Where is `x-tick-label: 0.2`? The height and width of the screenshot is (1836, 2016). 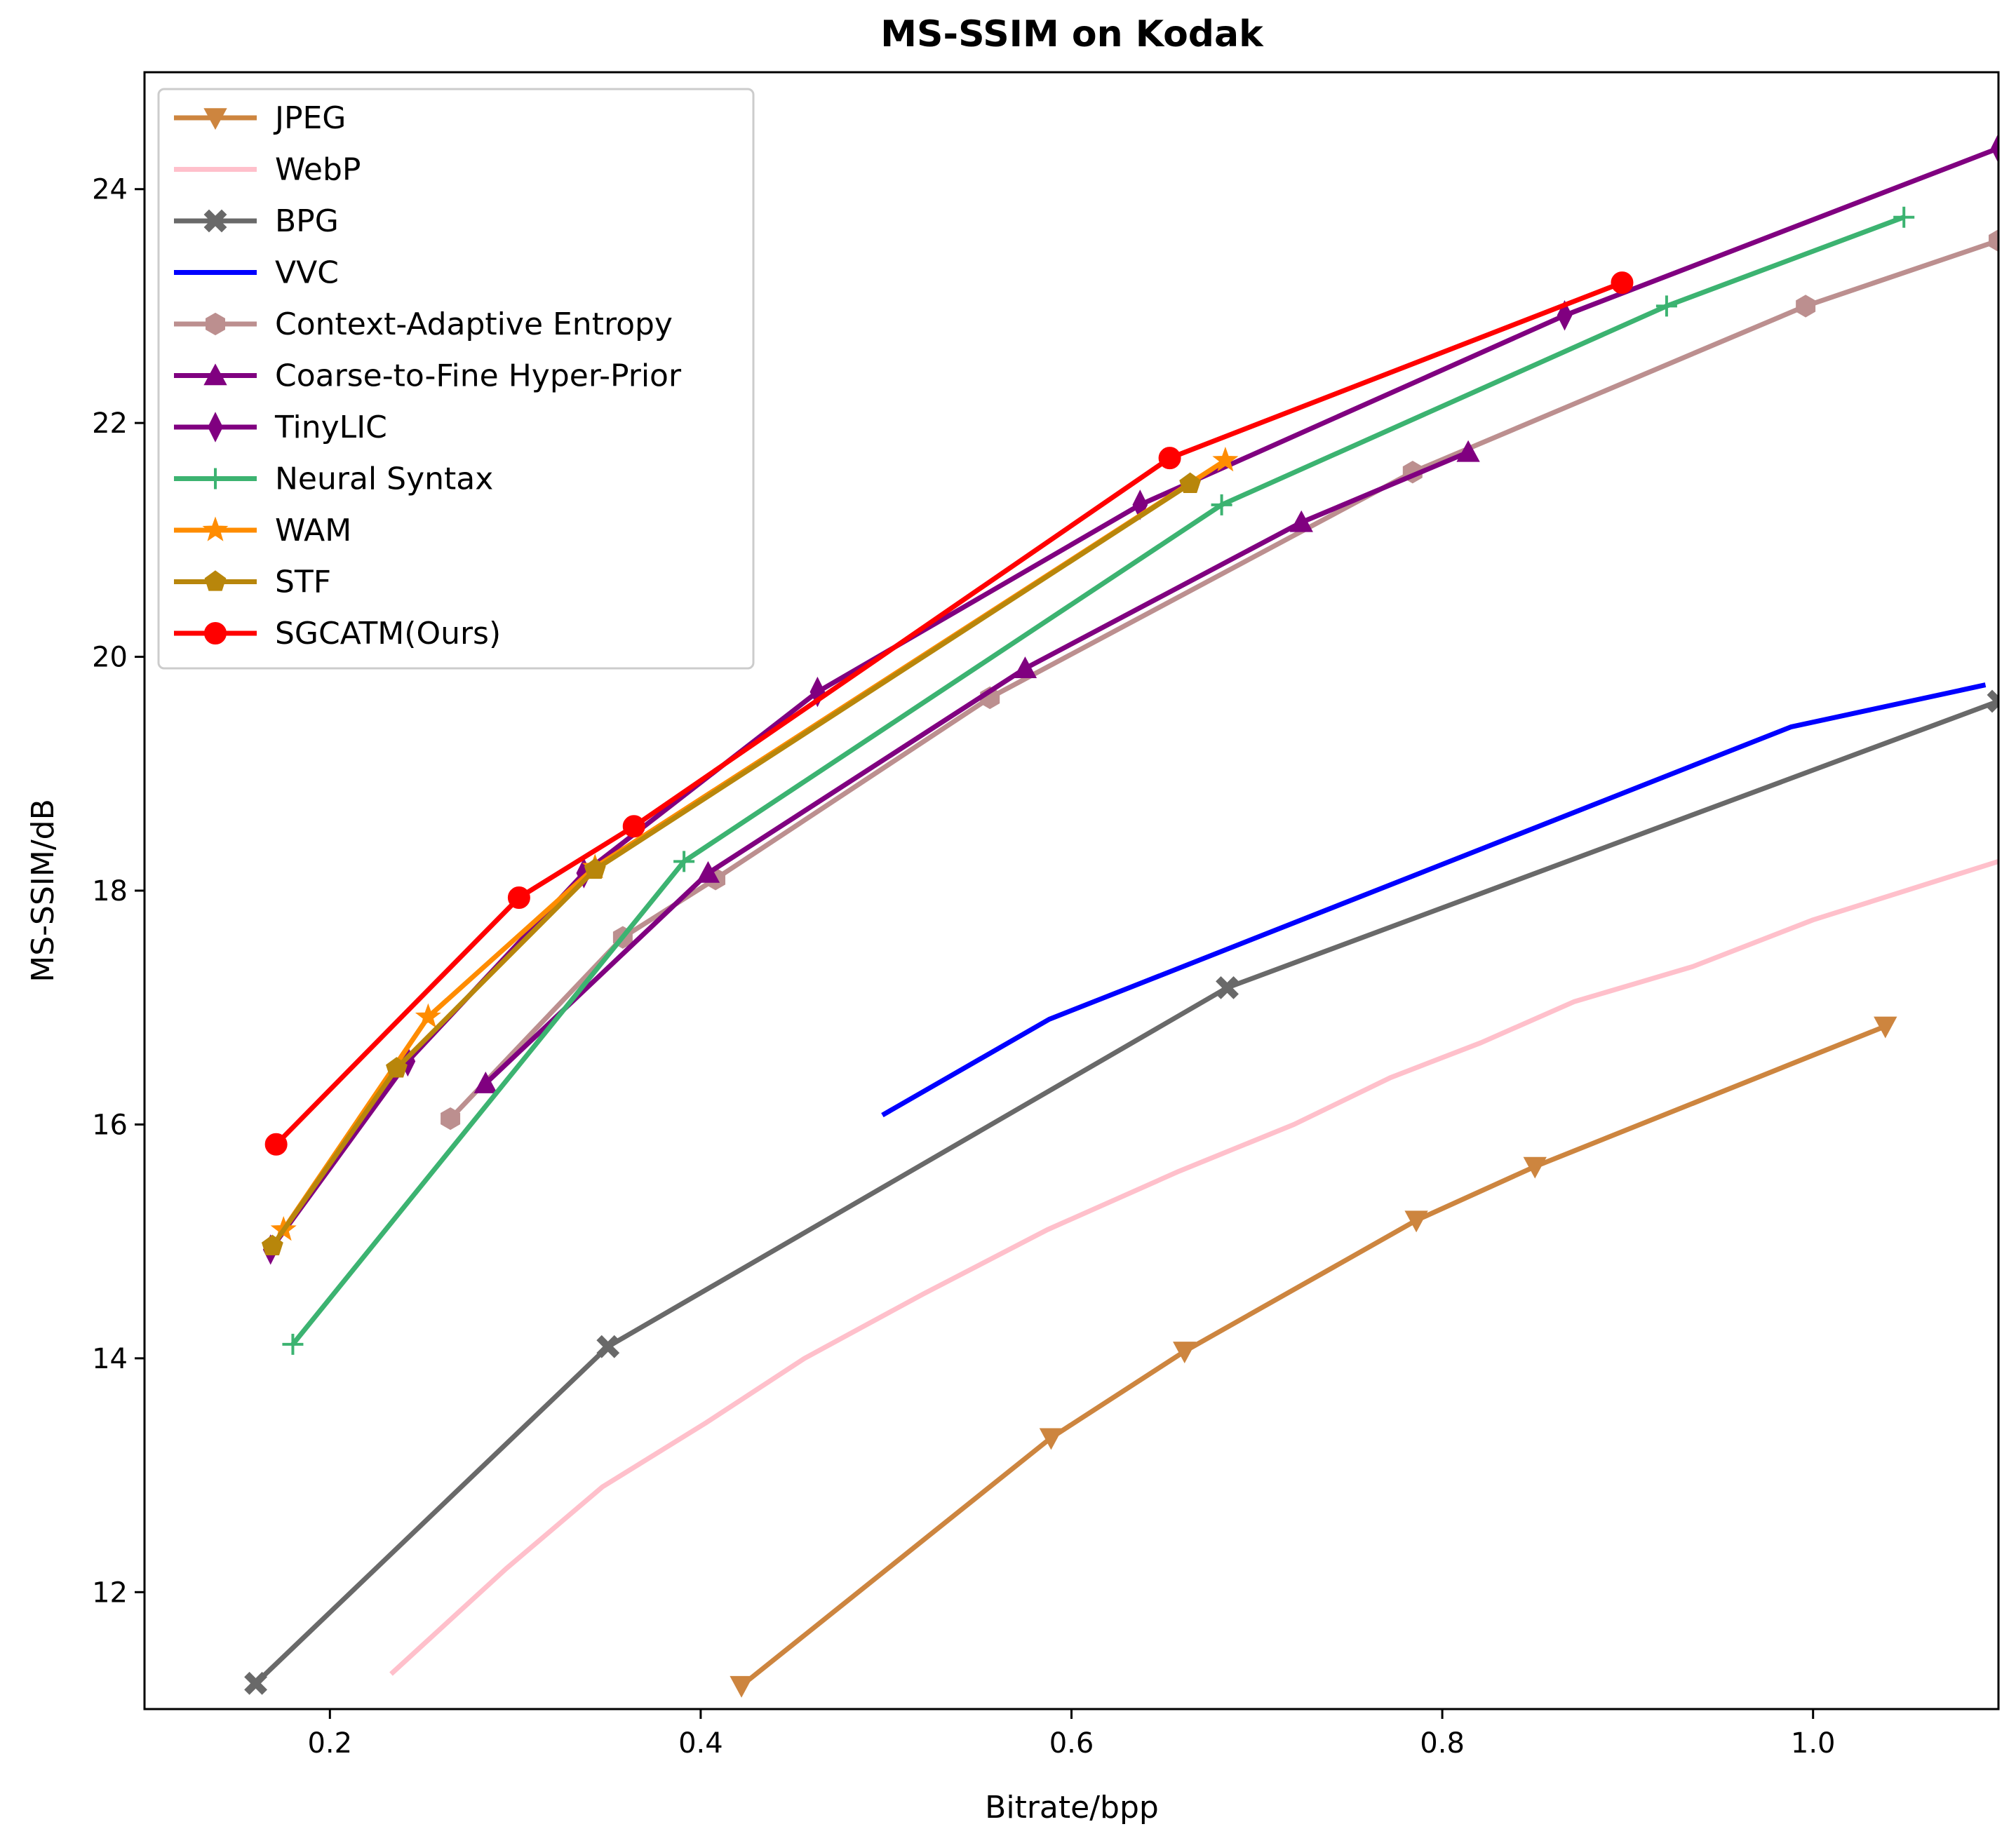 x-tick-label: 0.2 is located at coordinates (330, 1743).